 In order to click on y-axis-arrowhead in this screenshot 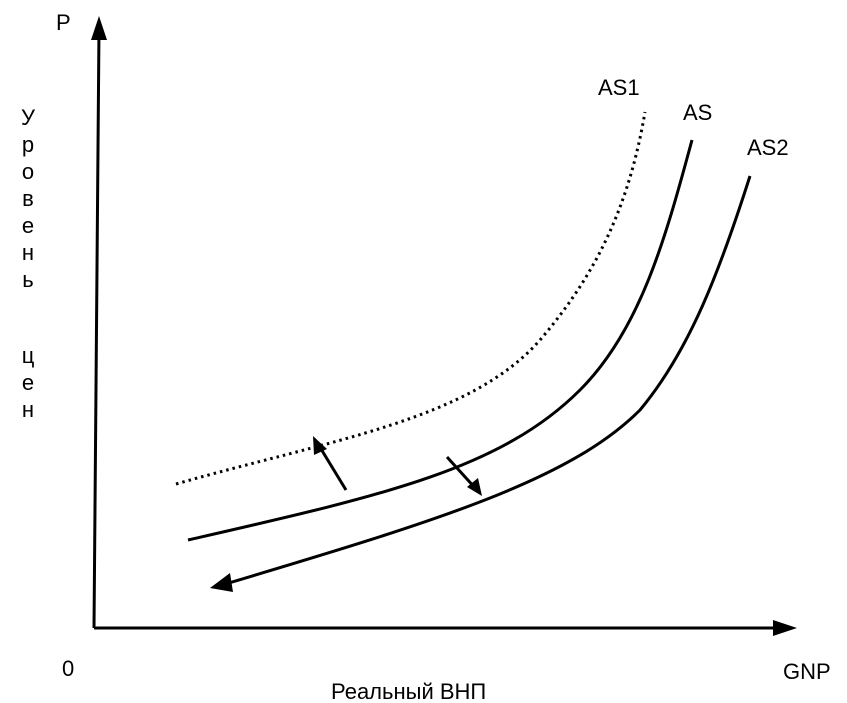, I will do `click(99, 28)`.